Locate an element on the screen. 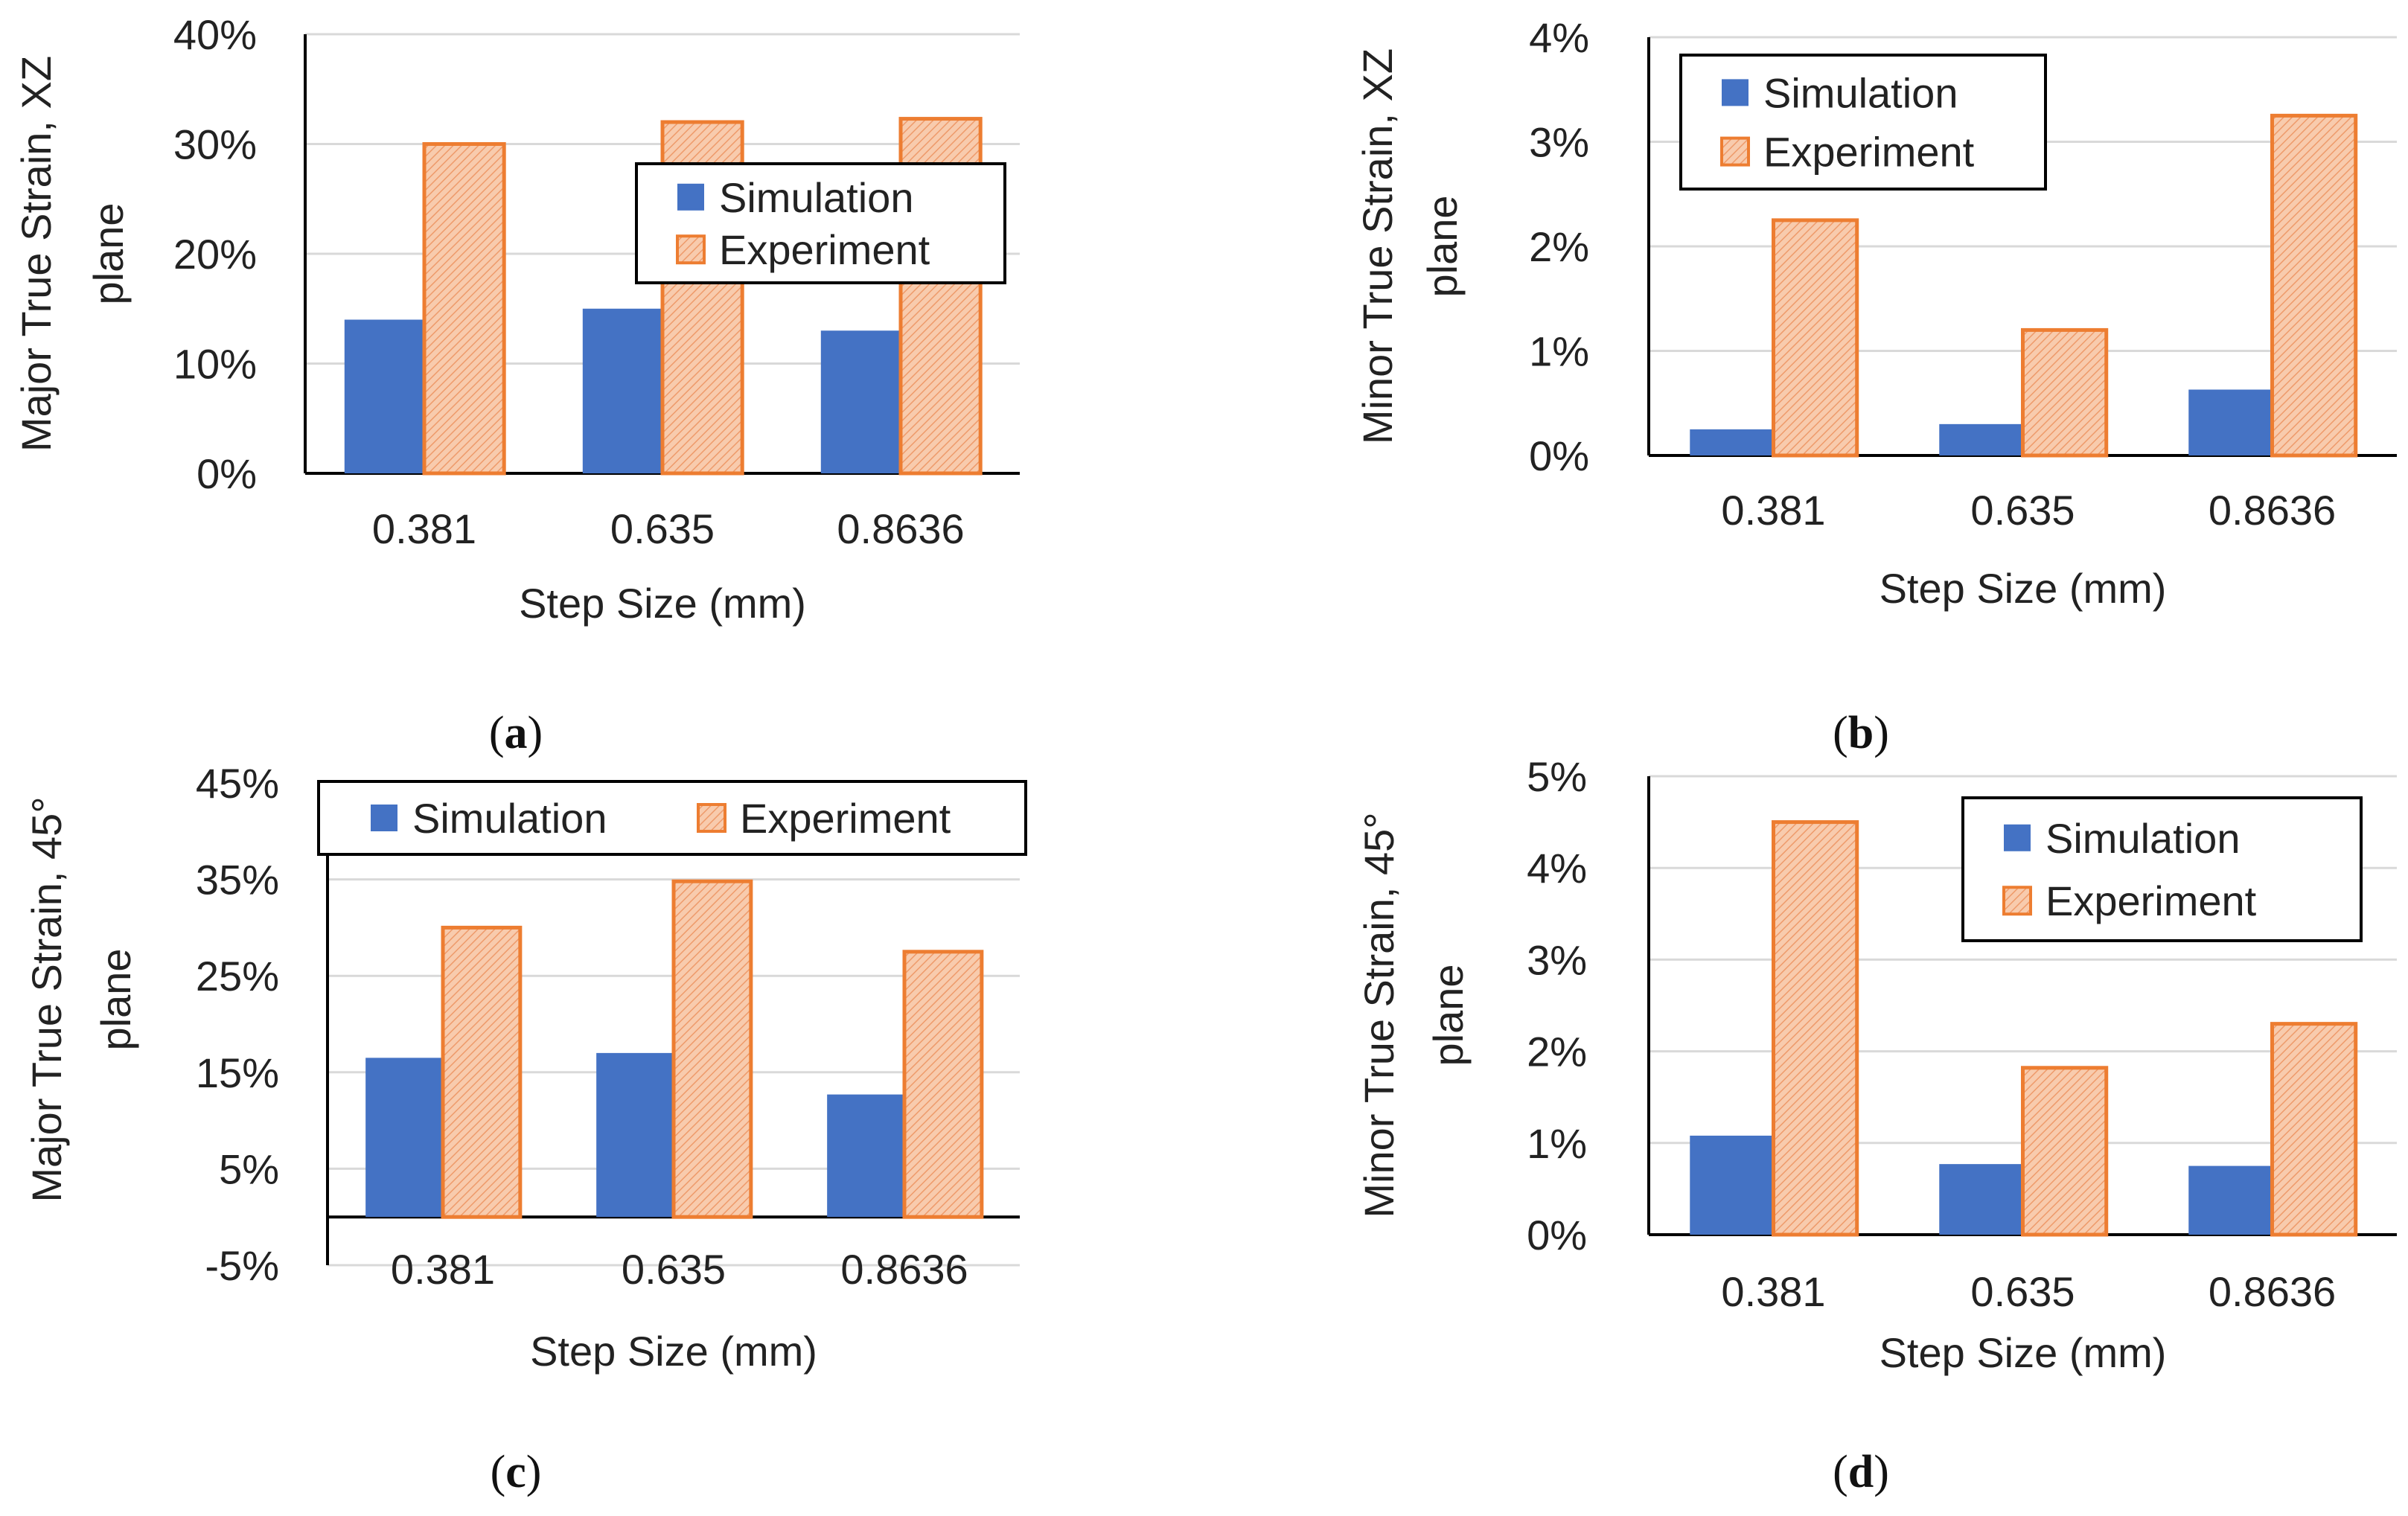  y-axis-title-line-1: Minor True Strain, 45° is located at coordinates (1379, 1015).